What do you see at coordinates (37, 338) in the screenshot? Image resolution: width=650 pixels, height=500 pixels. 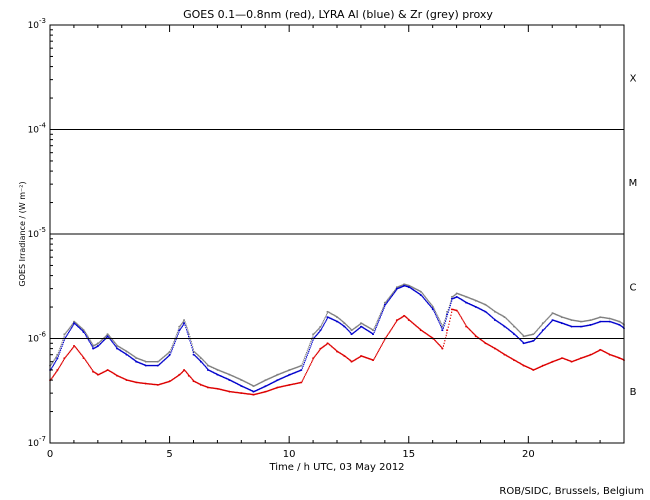 I see `y-tick-label: 10⁻⁶` at bounding box center [37, 338].